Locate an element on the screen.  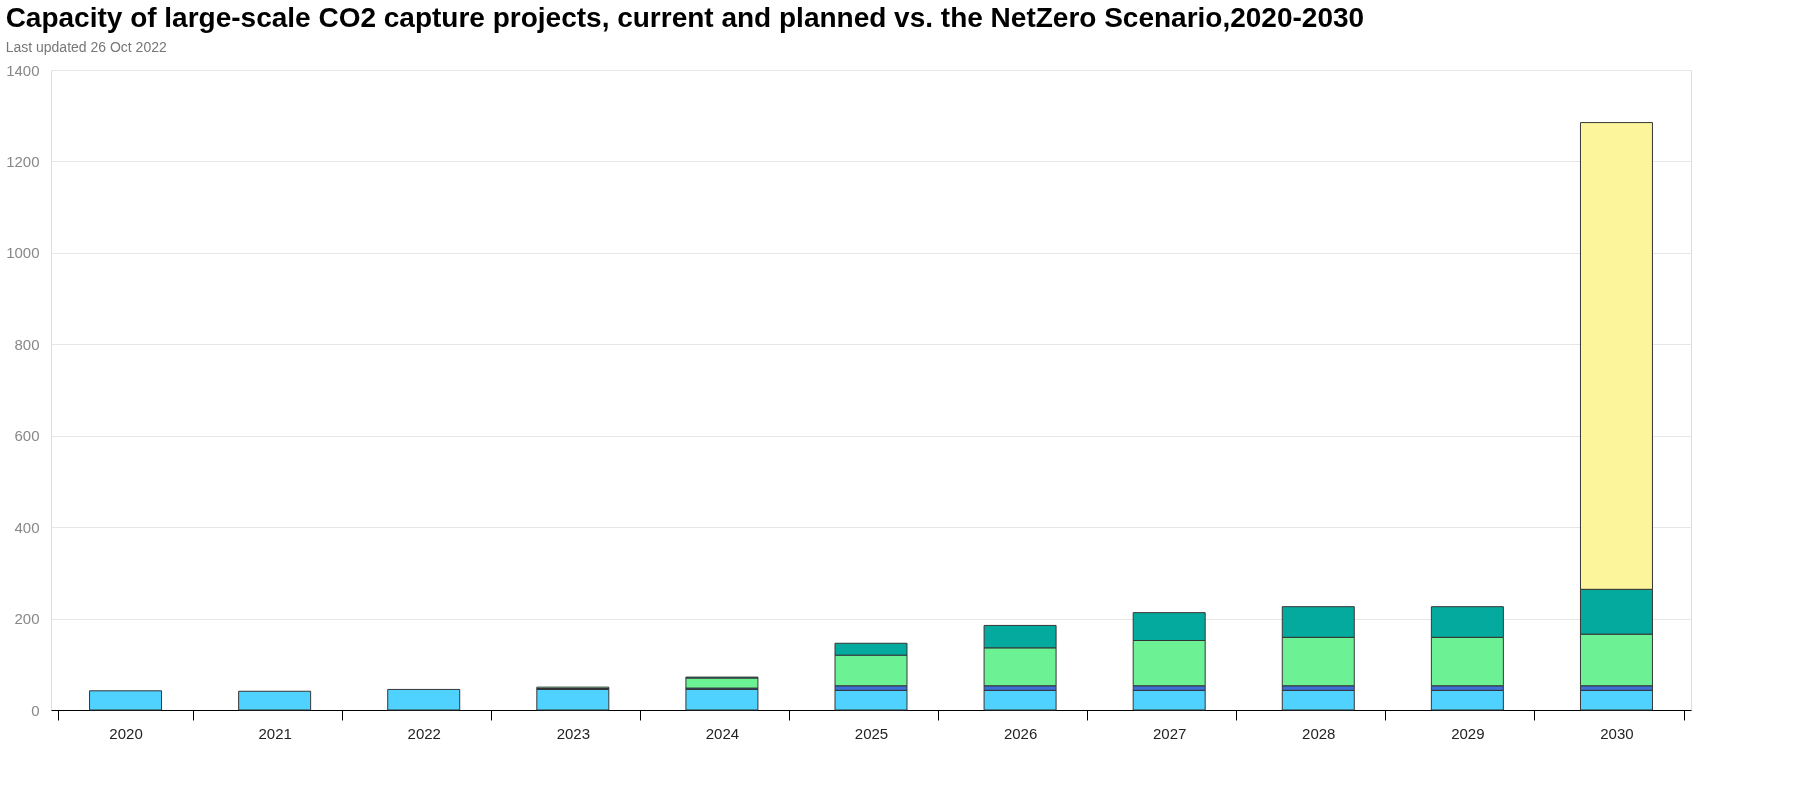
x-tick-label: 2027 is located at coordinates (1169, 733).